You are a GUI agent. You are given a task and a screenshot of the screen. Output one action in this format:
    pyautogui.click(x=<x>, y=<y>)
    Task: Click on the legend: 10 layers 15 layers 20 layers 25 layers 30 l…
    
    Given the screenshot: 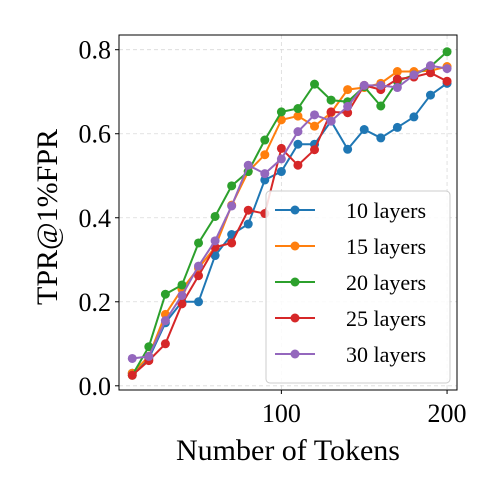 What is the action you would take?
    pyautogui.click(x=358, y=287)
    